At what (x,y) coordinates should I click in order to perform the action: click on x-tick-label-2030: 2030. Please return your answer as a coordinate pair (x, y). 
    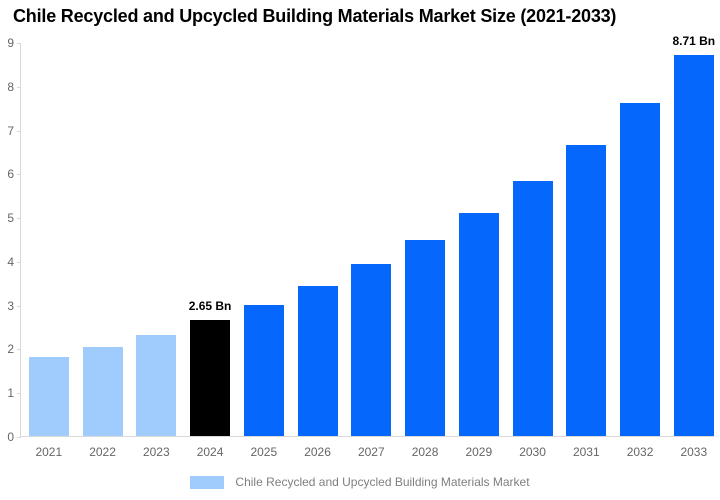
    Looking at the image, I should click on (532, 452).